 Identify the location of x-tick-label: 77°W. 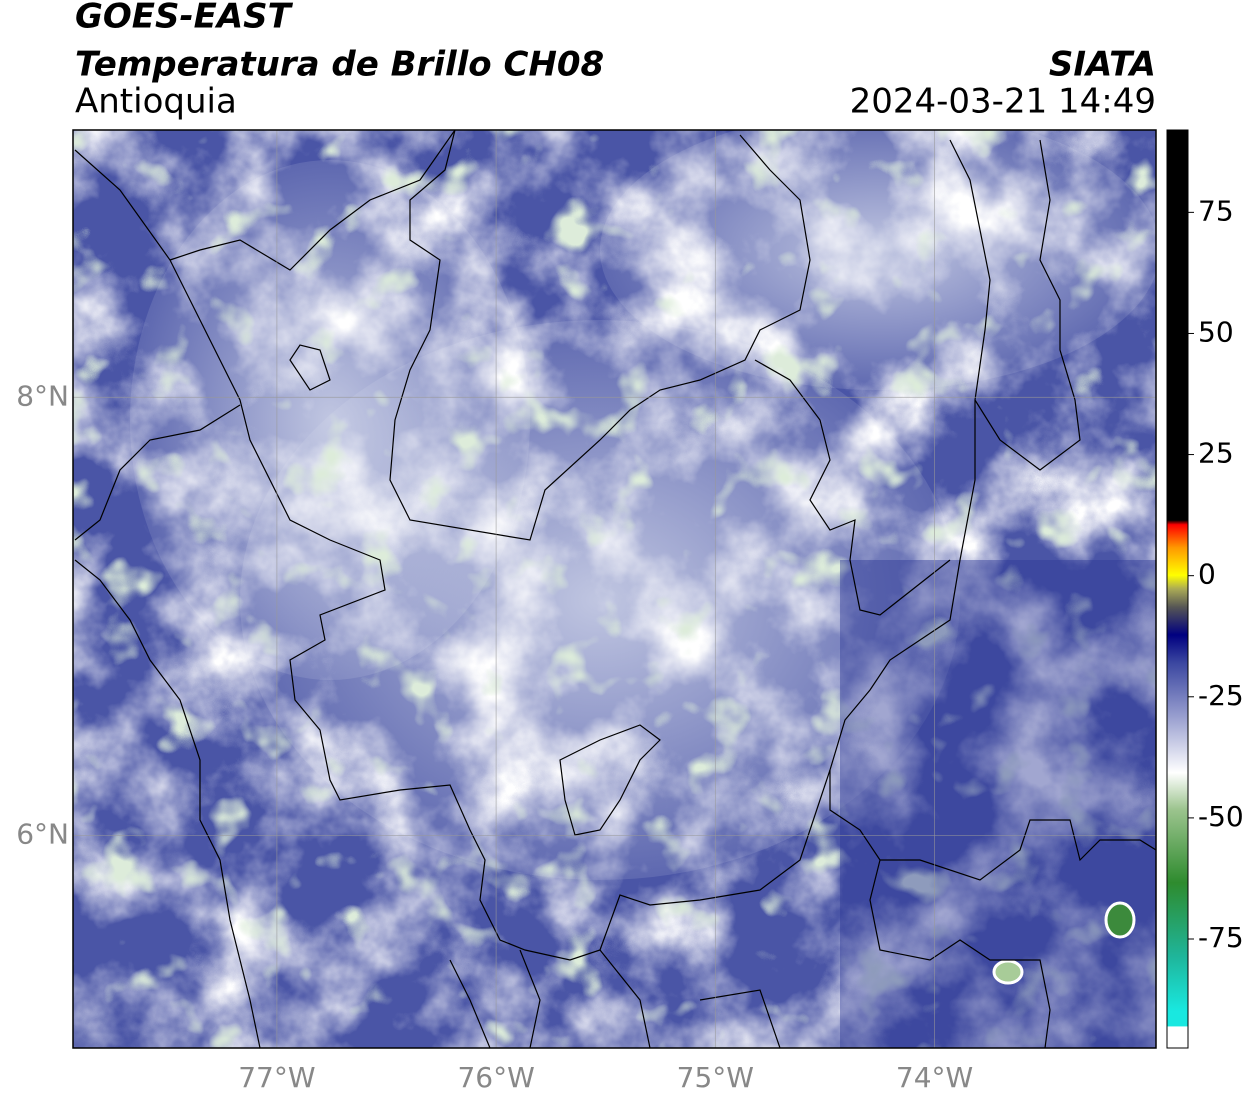
(276, 1077).